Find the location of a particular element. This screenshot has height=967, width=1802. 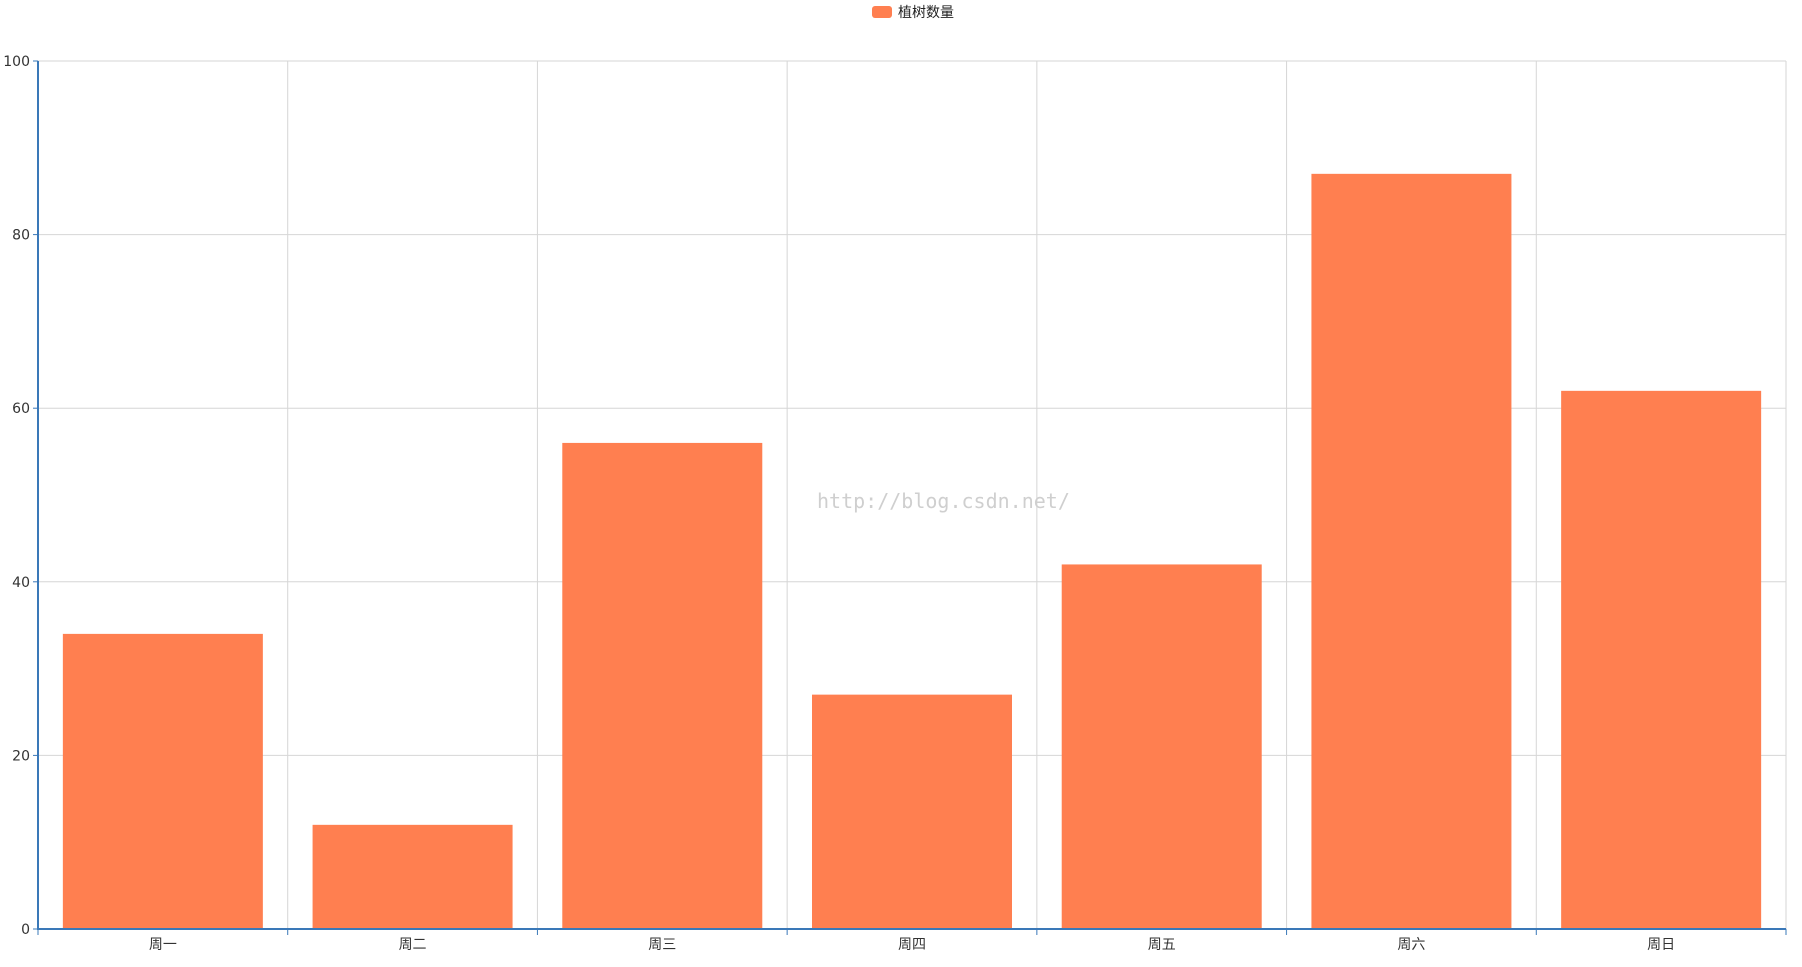

legend-swatch is located at coordinates (882, 12).